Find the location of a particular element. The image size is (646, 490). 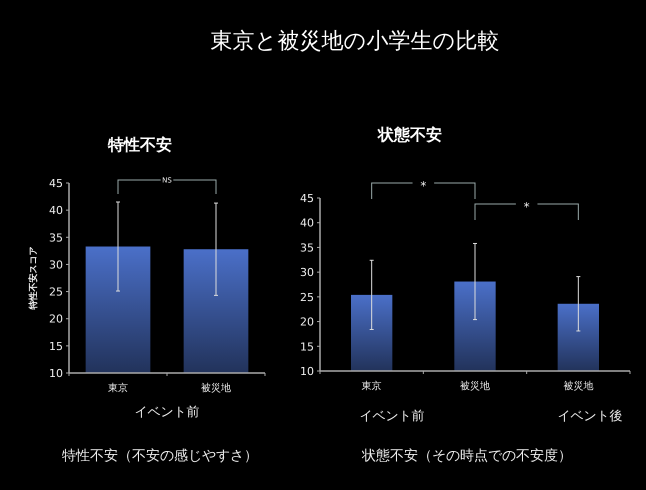

text: 状態不安（その時点での不安度） is located at coordinates (466, 456).